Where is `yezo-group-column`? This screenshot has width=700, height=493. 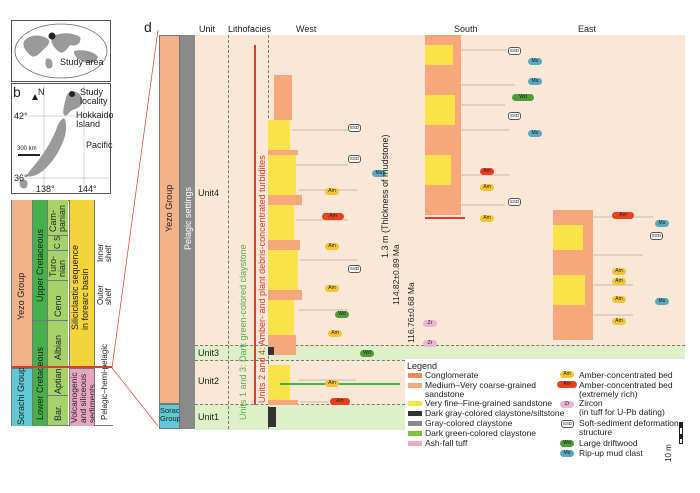 yezo-group-column is located at coordinates (169, 219).